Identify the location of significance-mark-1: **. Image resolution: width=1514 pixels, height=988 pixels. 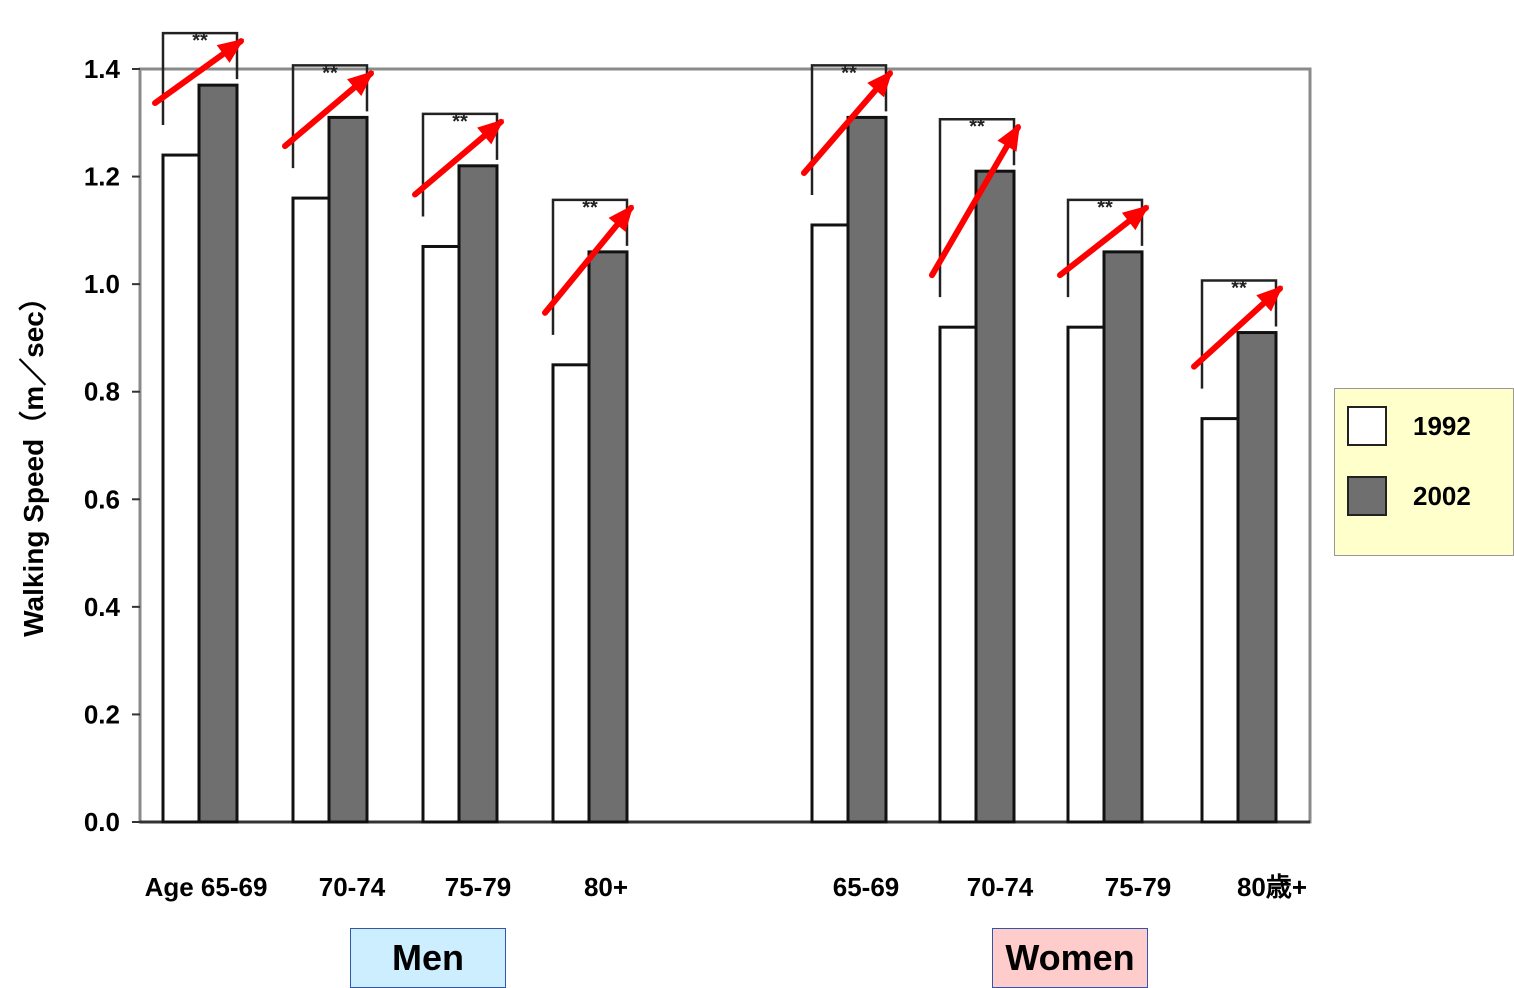
(330, 73).